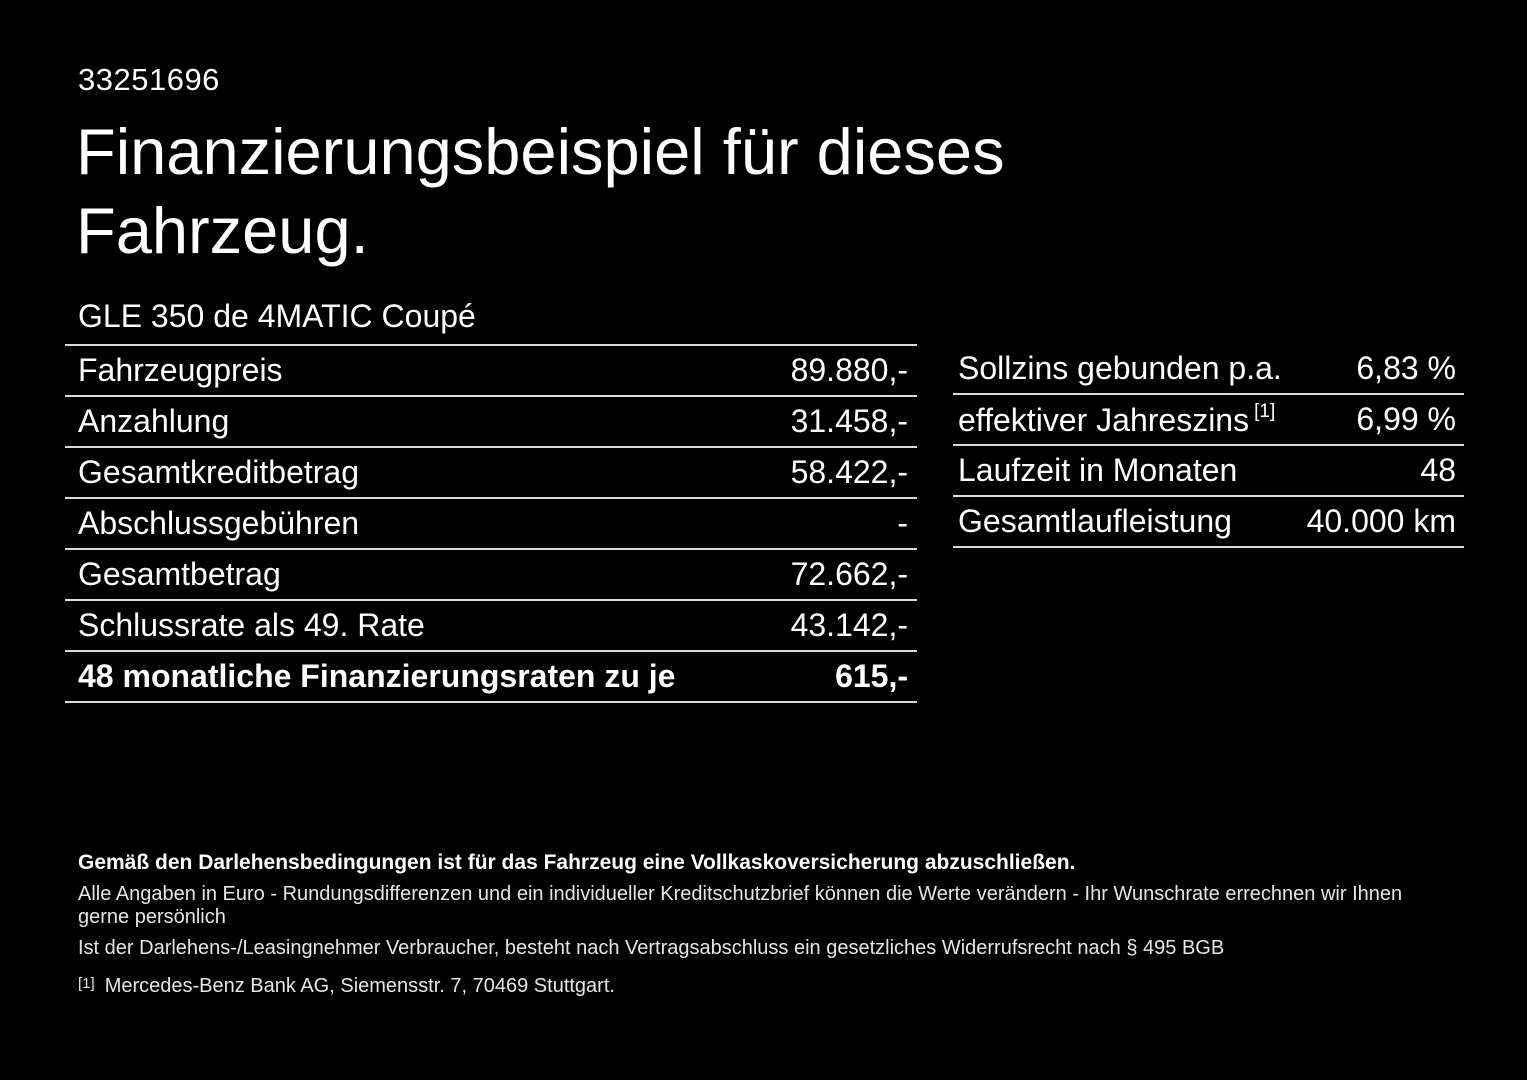 This screenshot has width=1527, height=1080. Describe the element at coordinates (222, 230) in the screenshot. I see `page-title-line2: Fahrzeug.` at that location.